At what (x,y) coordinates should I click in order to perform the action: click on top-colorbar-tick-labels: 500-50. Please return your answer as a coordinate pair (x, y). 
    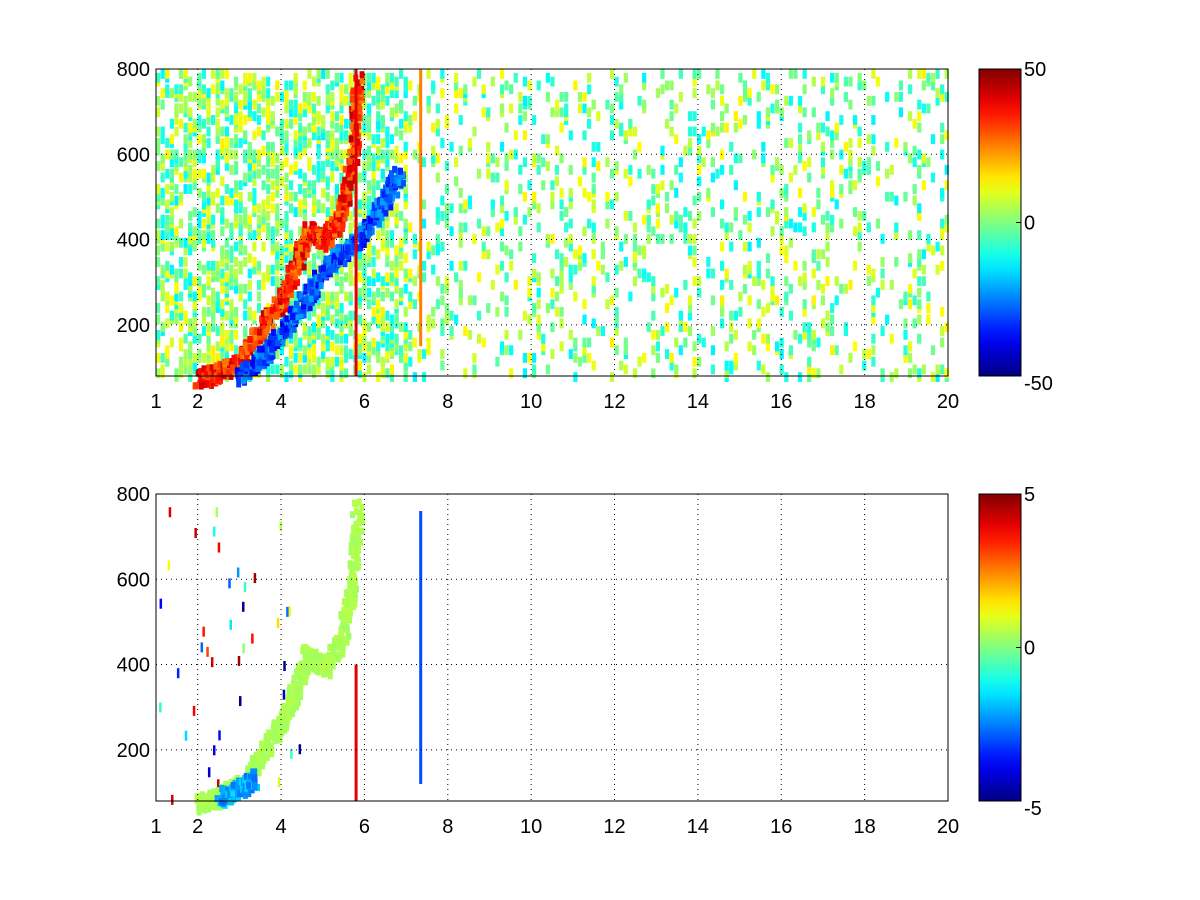
    Looking at the image, I should click on (1034, 227).